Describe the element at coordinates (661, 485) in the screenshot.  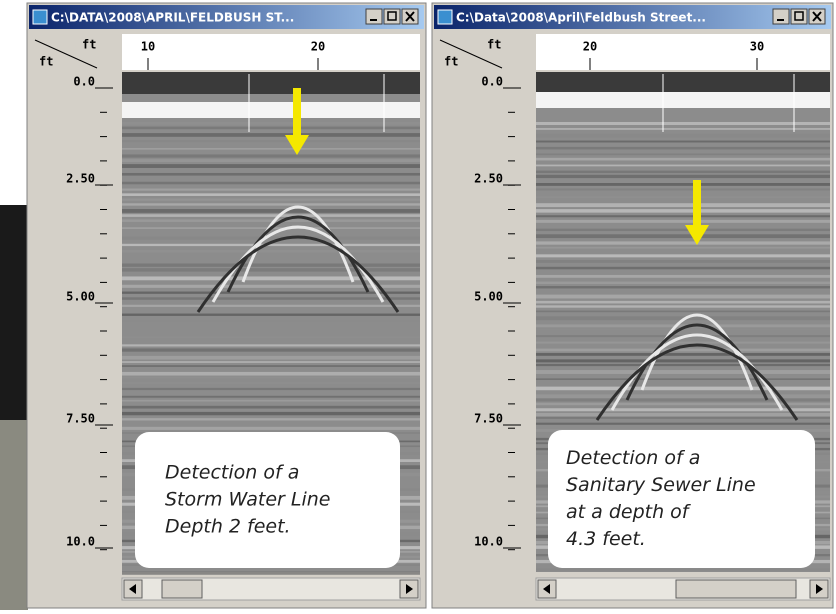
I see `caption-line: Sanitary Sewer Line` at that location.